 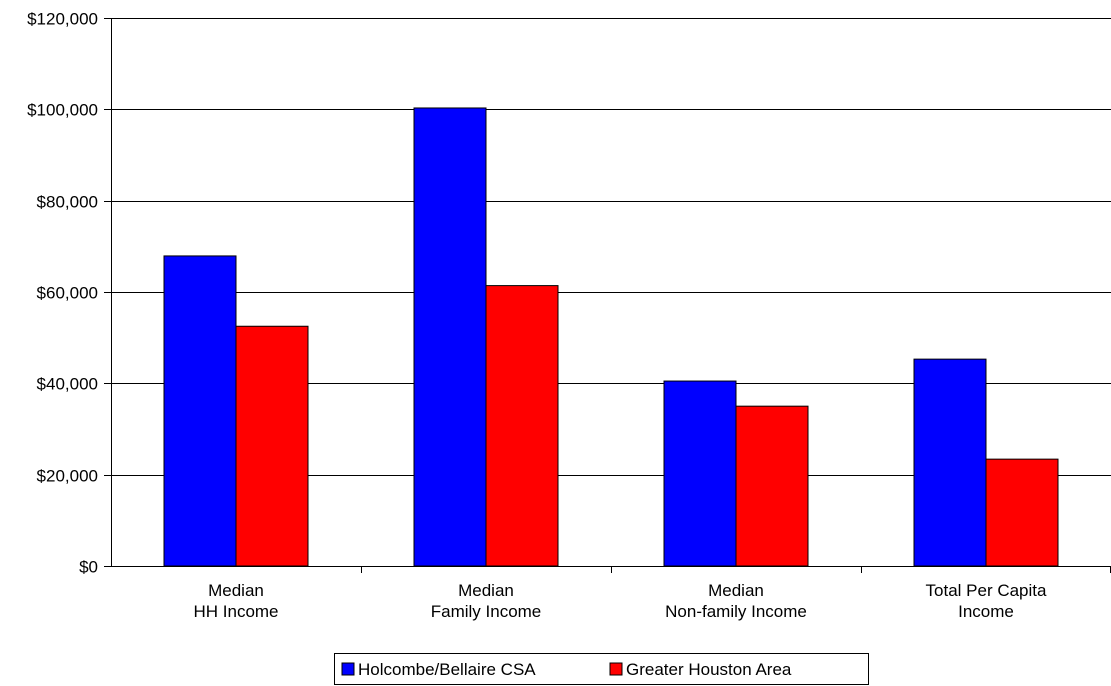 What do you see at coordinates (62, 110) in the screenshot?
I see `y-tick-label: $100,000` at bounding box center [62, 110].